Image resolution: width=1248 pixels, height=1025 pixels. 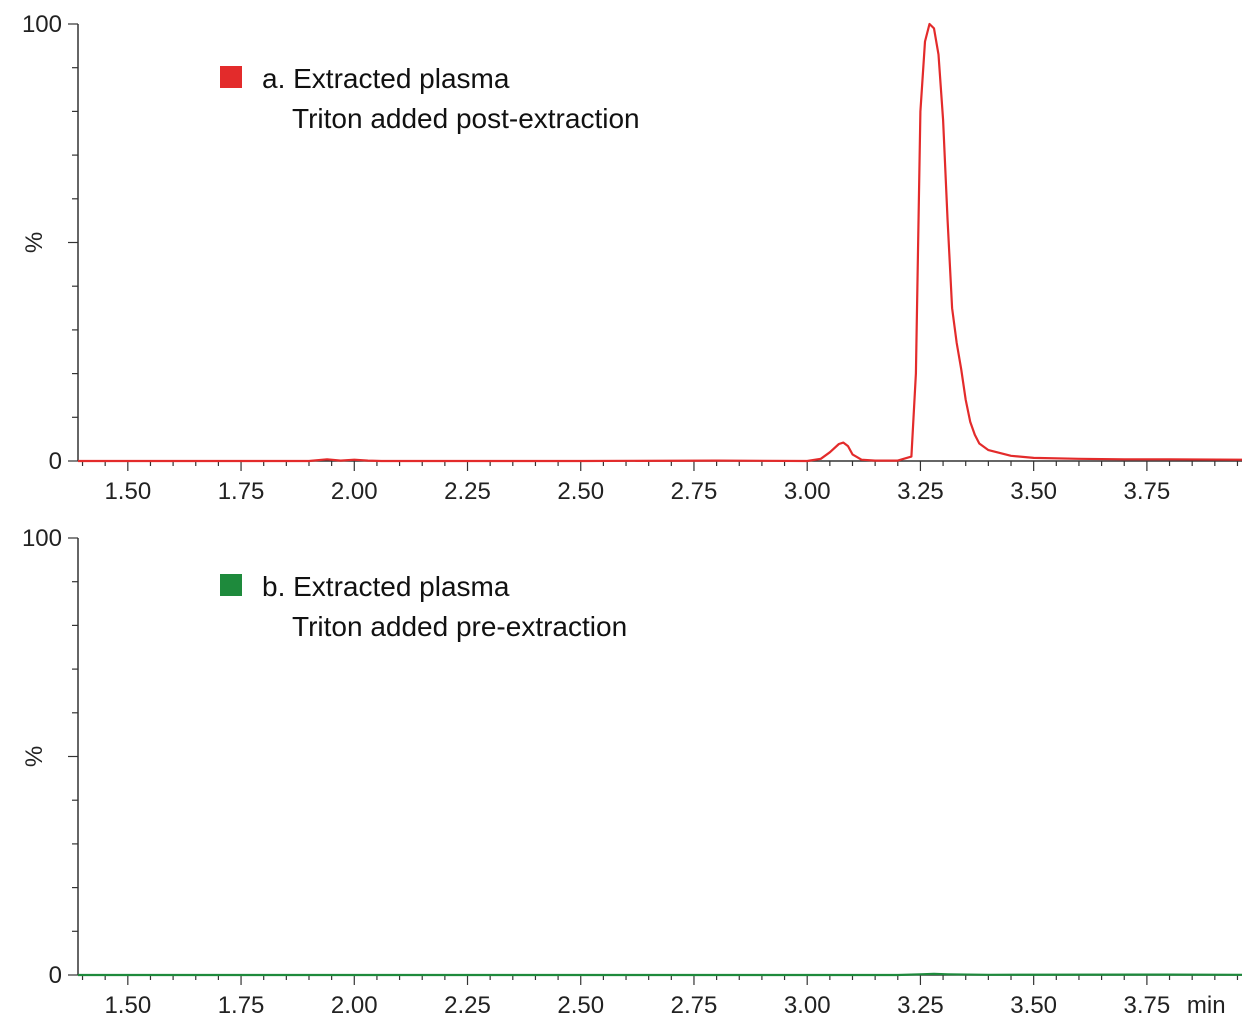 I want to click on legend-label-line2: Triton added post-extraction, so click(x=466, y=118).